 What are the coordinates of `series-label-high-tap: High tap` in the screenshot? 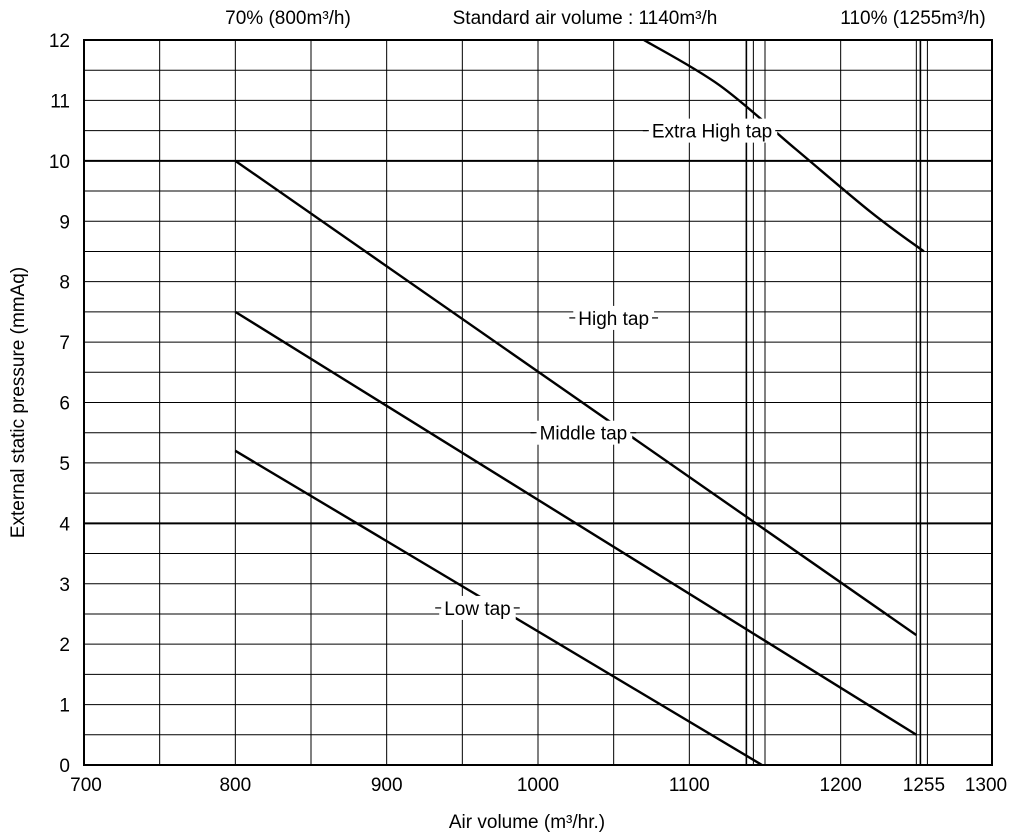 It's located at (613, 319).